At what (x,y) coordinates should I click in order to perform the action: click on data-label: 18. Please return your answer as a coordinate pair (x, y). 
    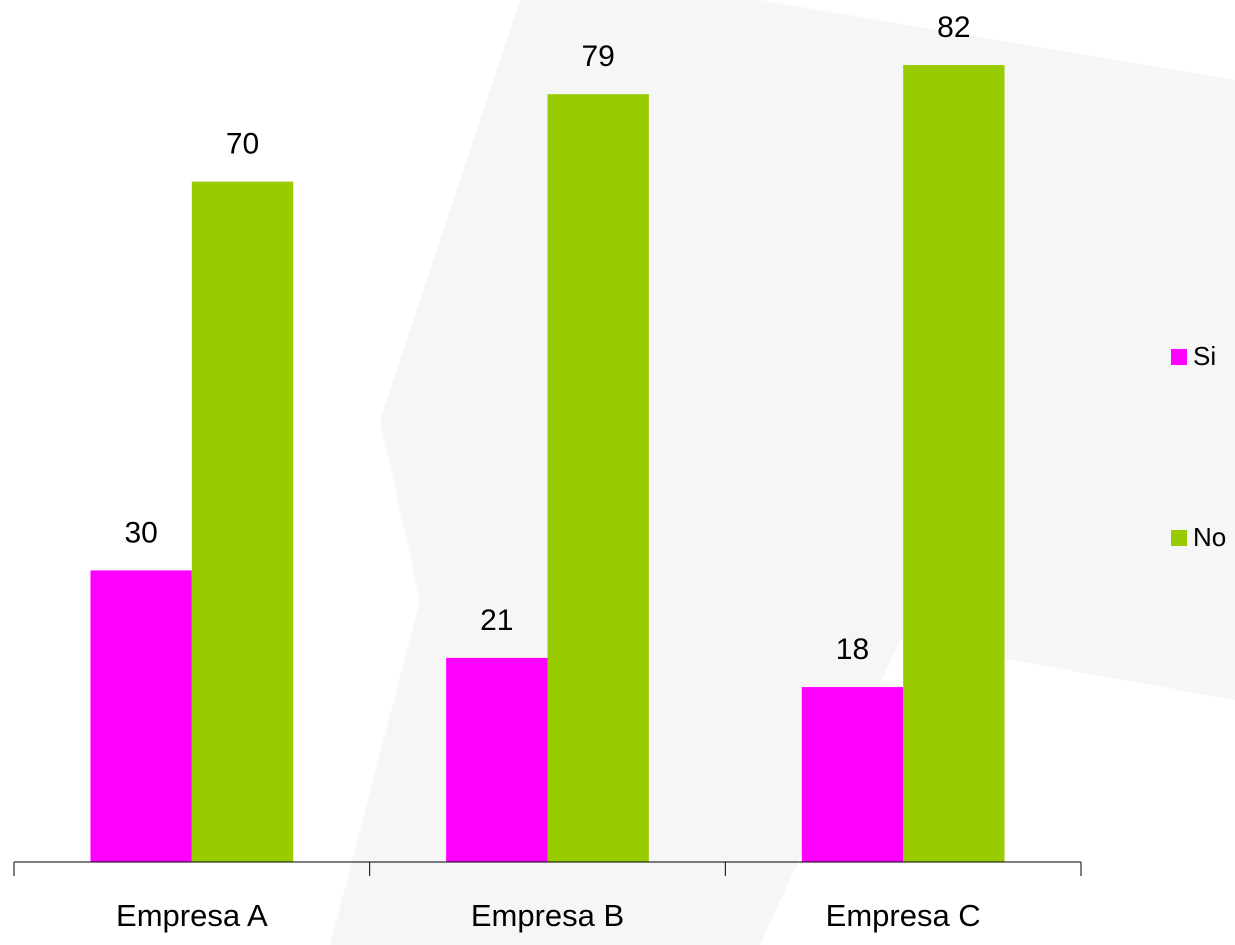
    Looking at the image, I should click on (852, 649).